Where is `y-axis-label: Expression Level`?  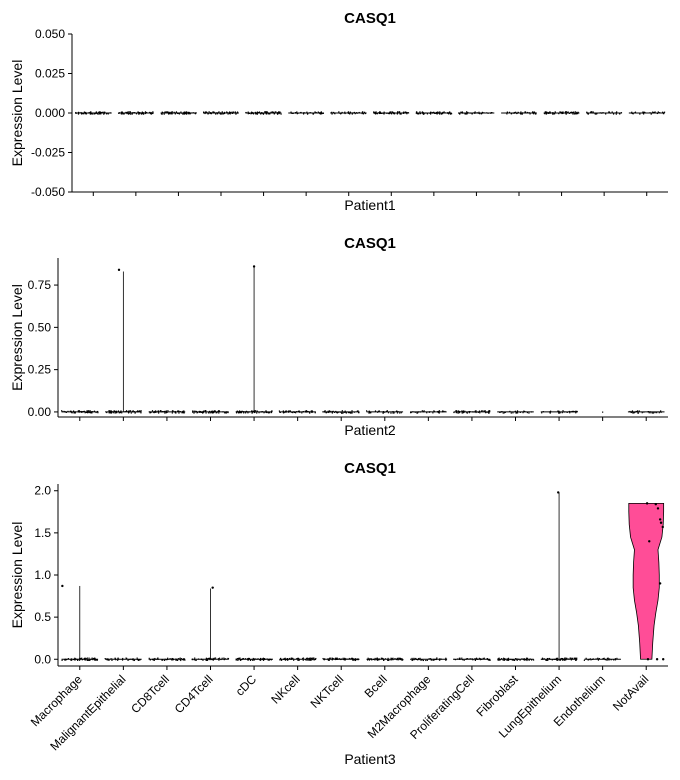
y-axis-label: Expression Level is located at coordinates (17, 575).